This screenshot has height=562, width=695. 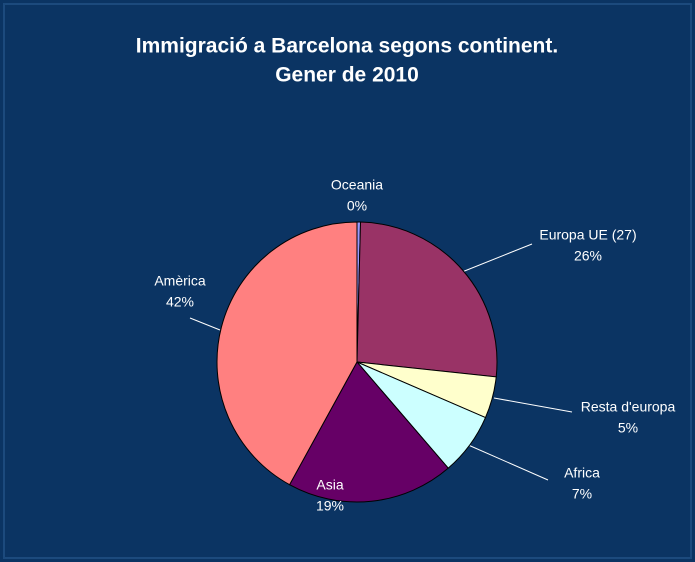 What do you see at coordinates (357, 206) in the screenshot?
I see `slice-value-label: 0%` at bounding box center [357, 206].